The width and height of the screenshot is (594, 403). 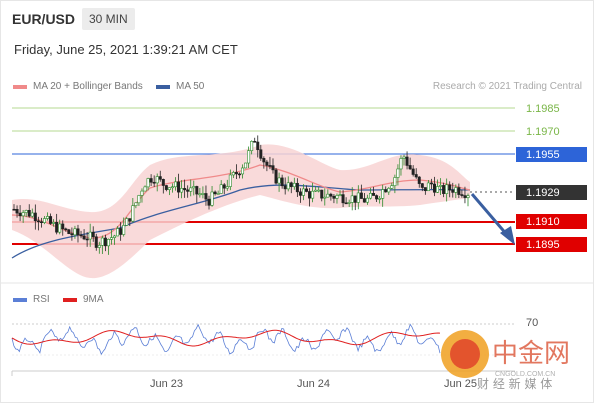 I want to click on level-label-1955: 1.1955, so click(x=543, y=155).